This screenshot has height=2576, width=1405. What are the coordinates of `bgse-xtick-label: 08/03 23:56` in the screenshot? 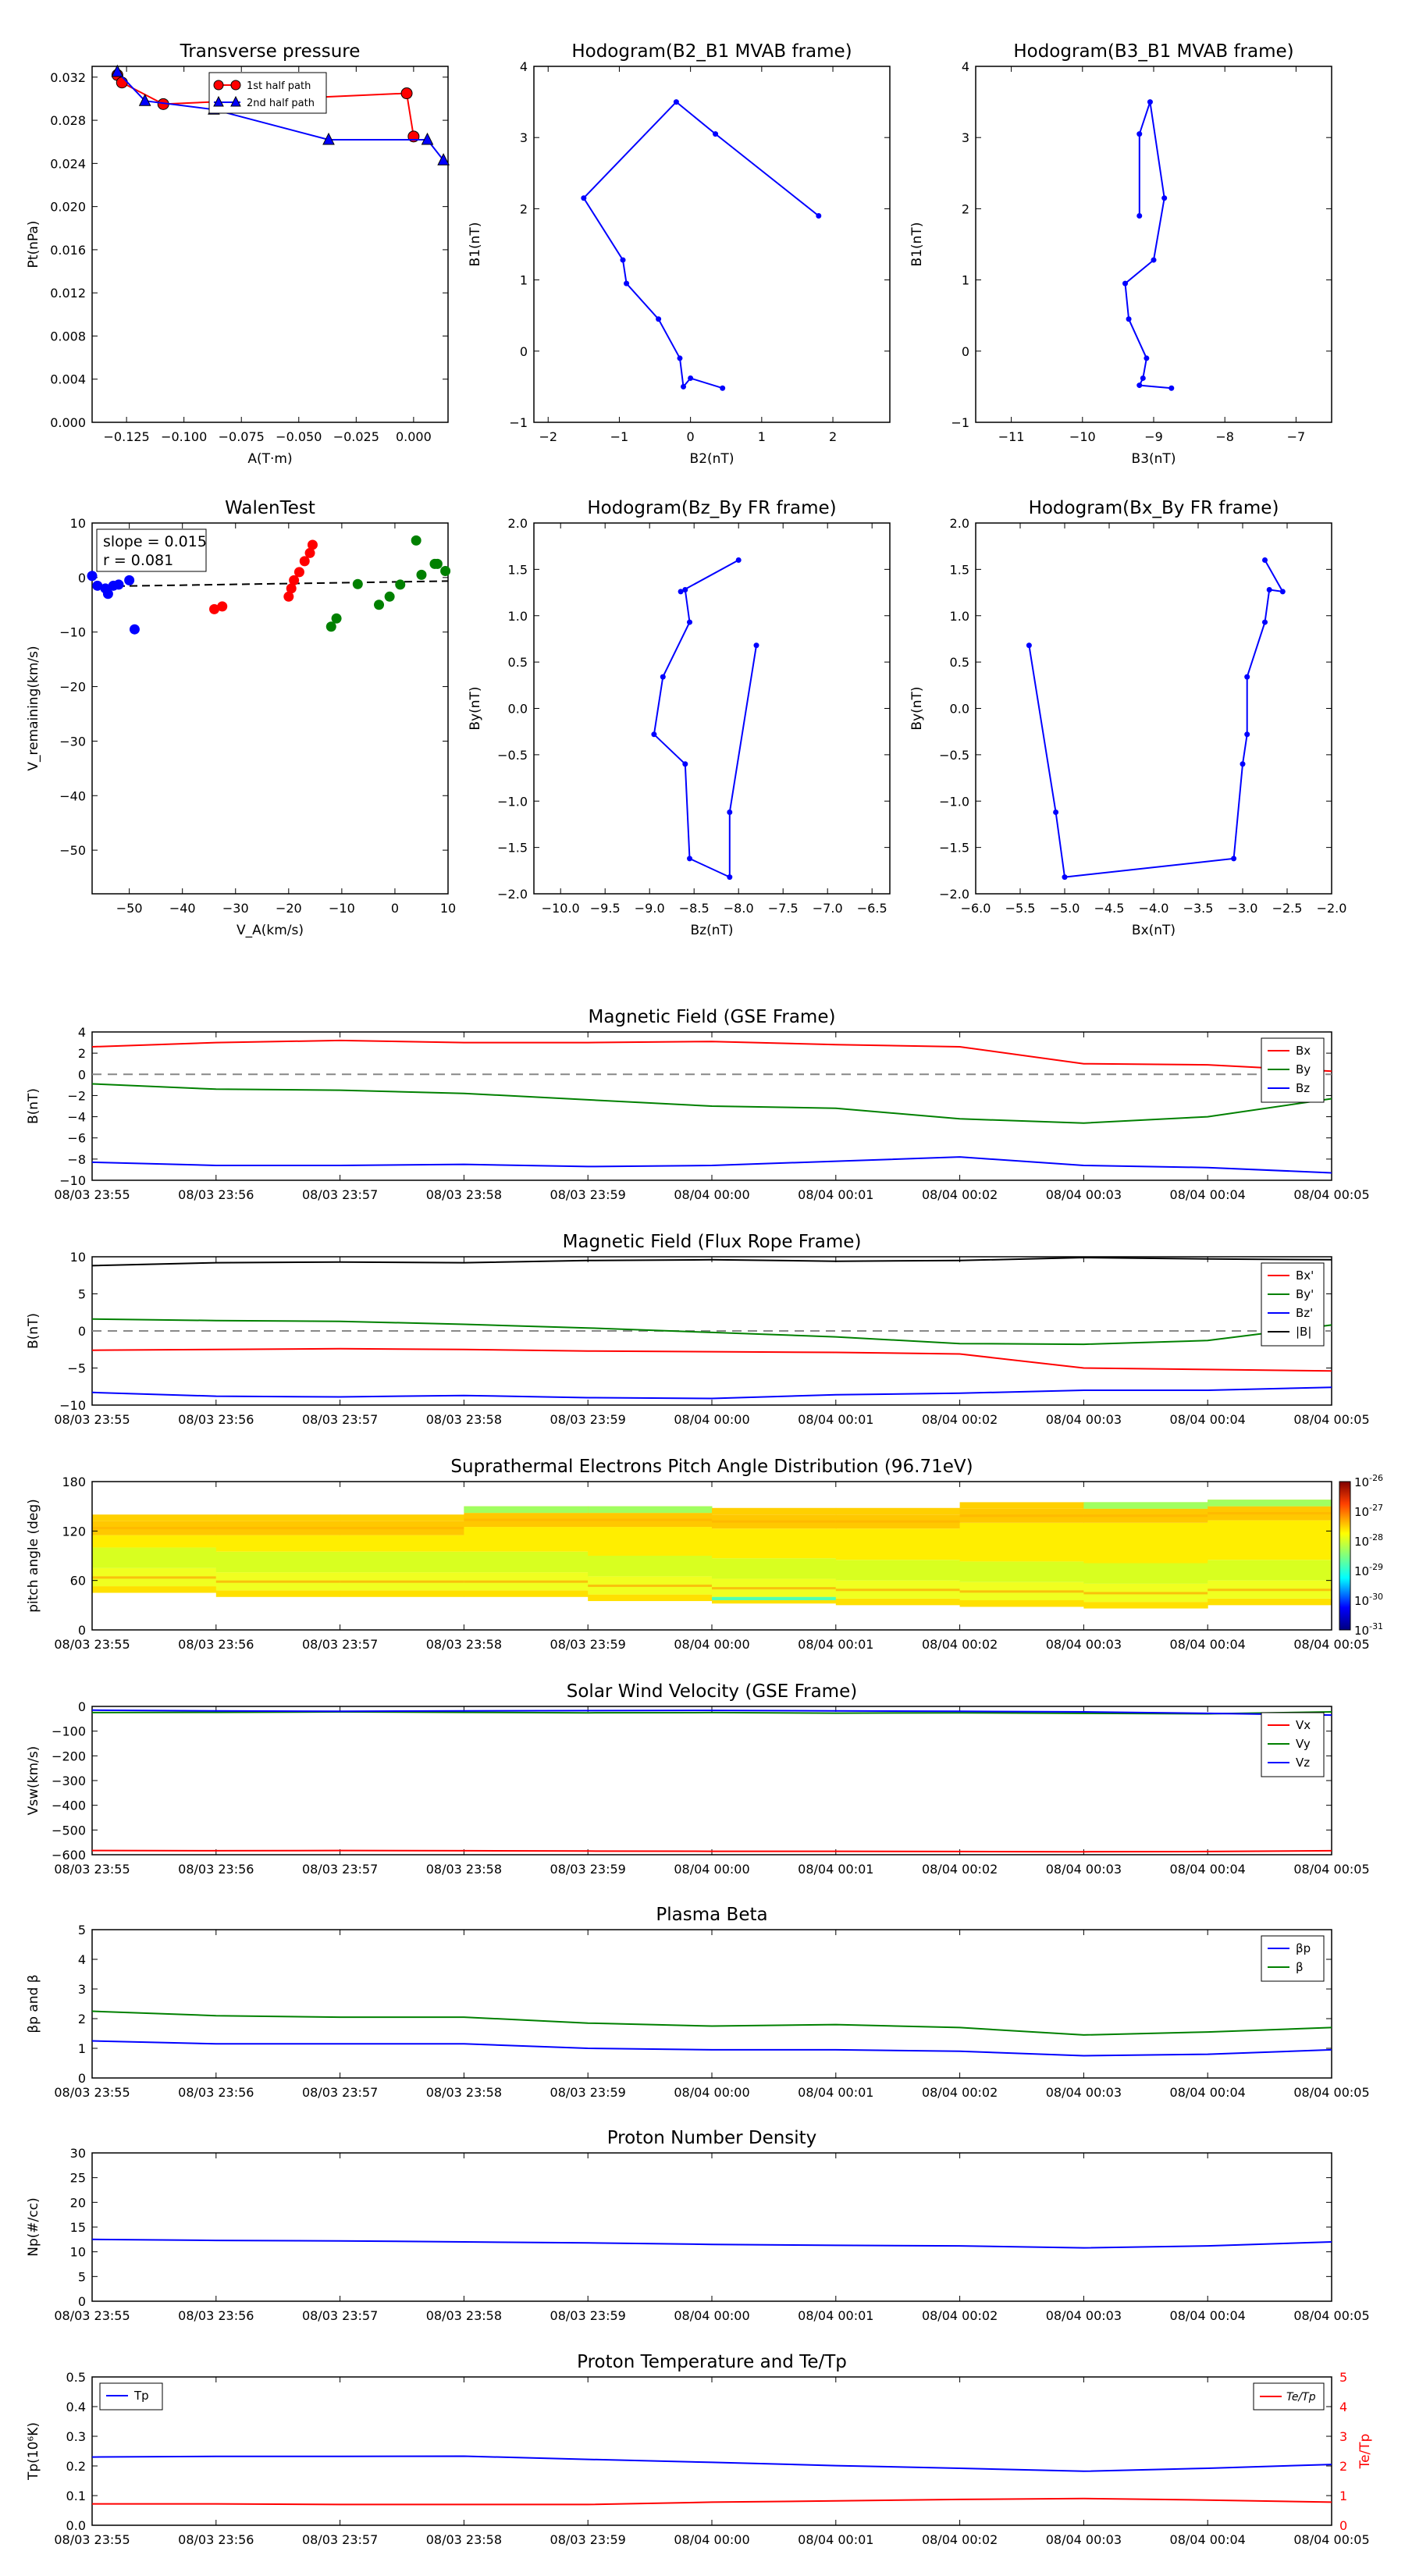 It's located at (216, 1194).